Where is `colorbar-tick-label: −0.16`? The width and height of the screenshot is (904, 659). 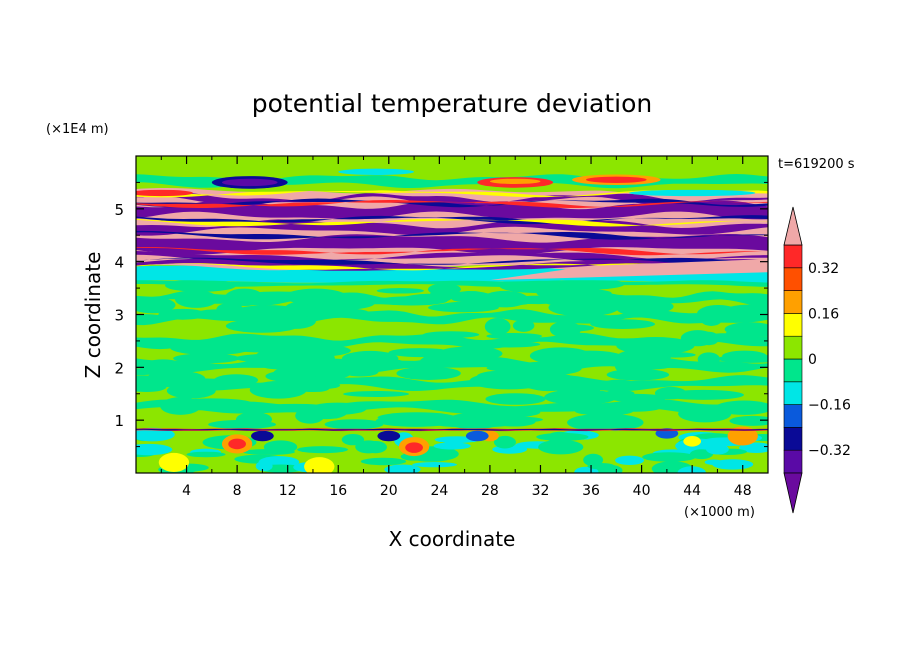
colorbar-tick-label: −0.16 is located at coordinates (829, 406).